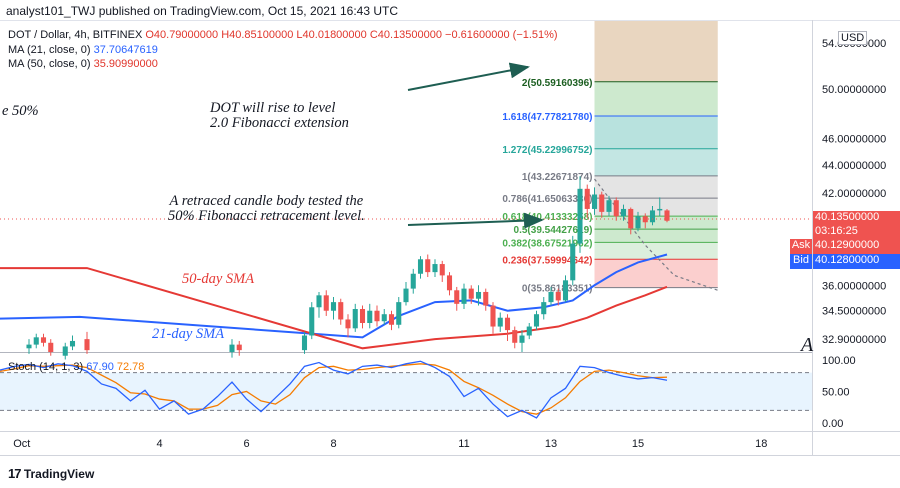  What do you see at coordinates (551, 444) in the screenshot?
I see `time-tick-label: 13` at bounding box center [551, 444].